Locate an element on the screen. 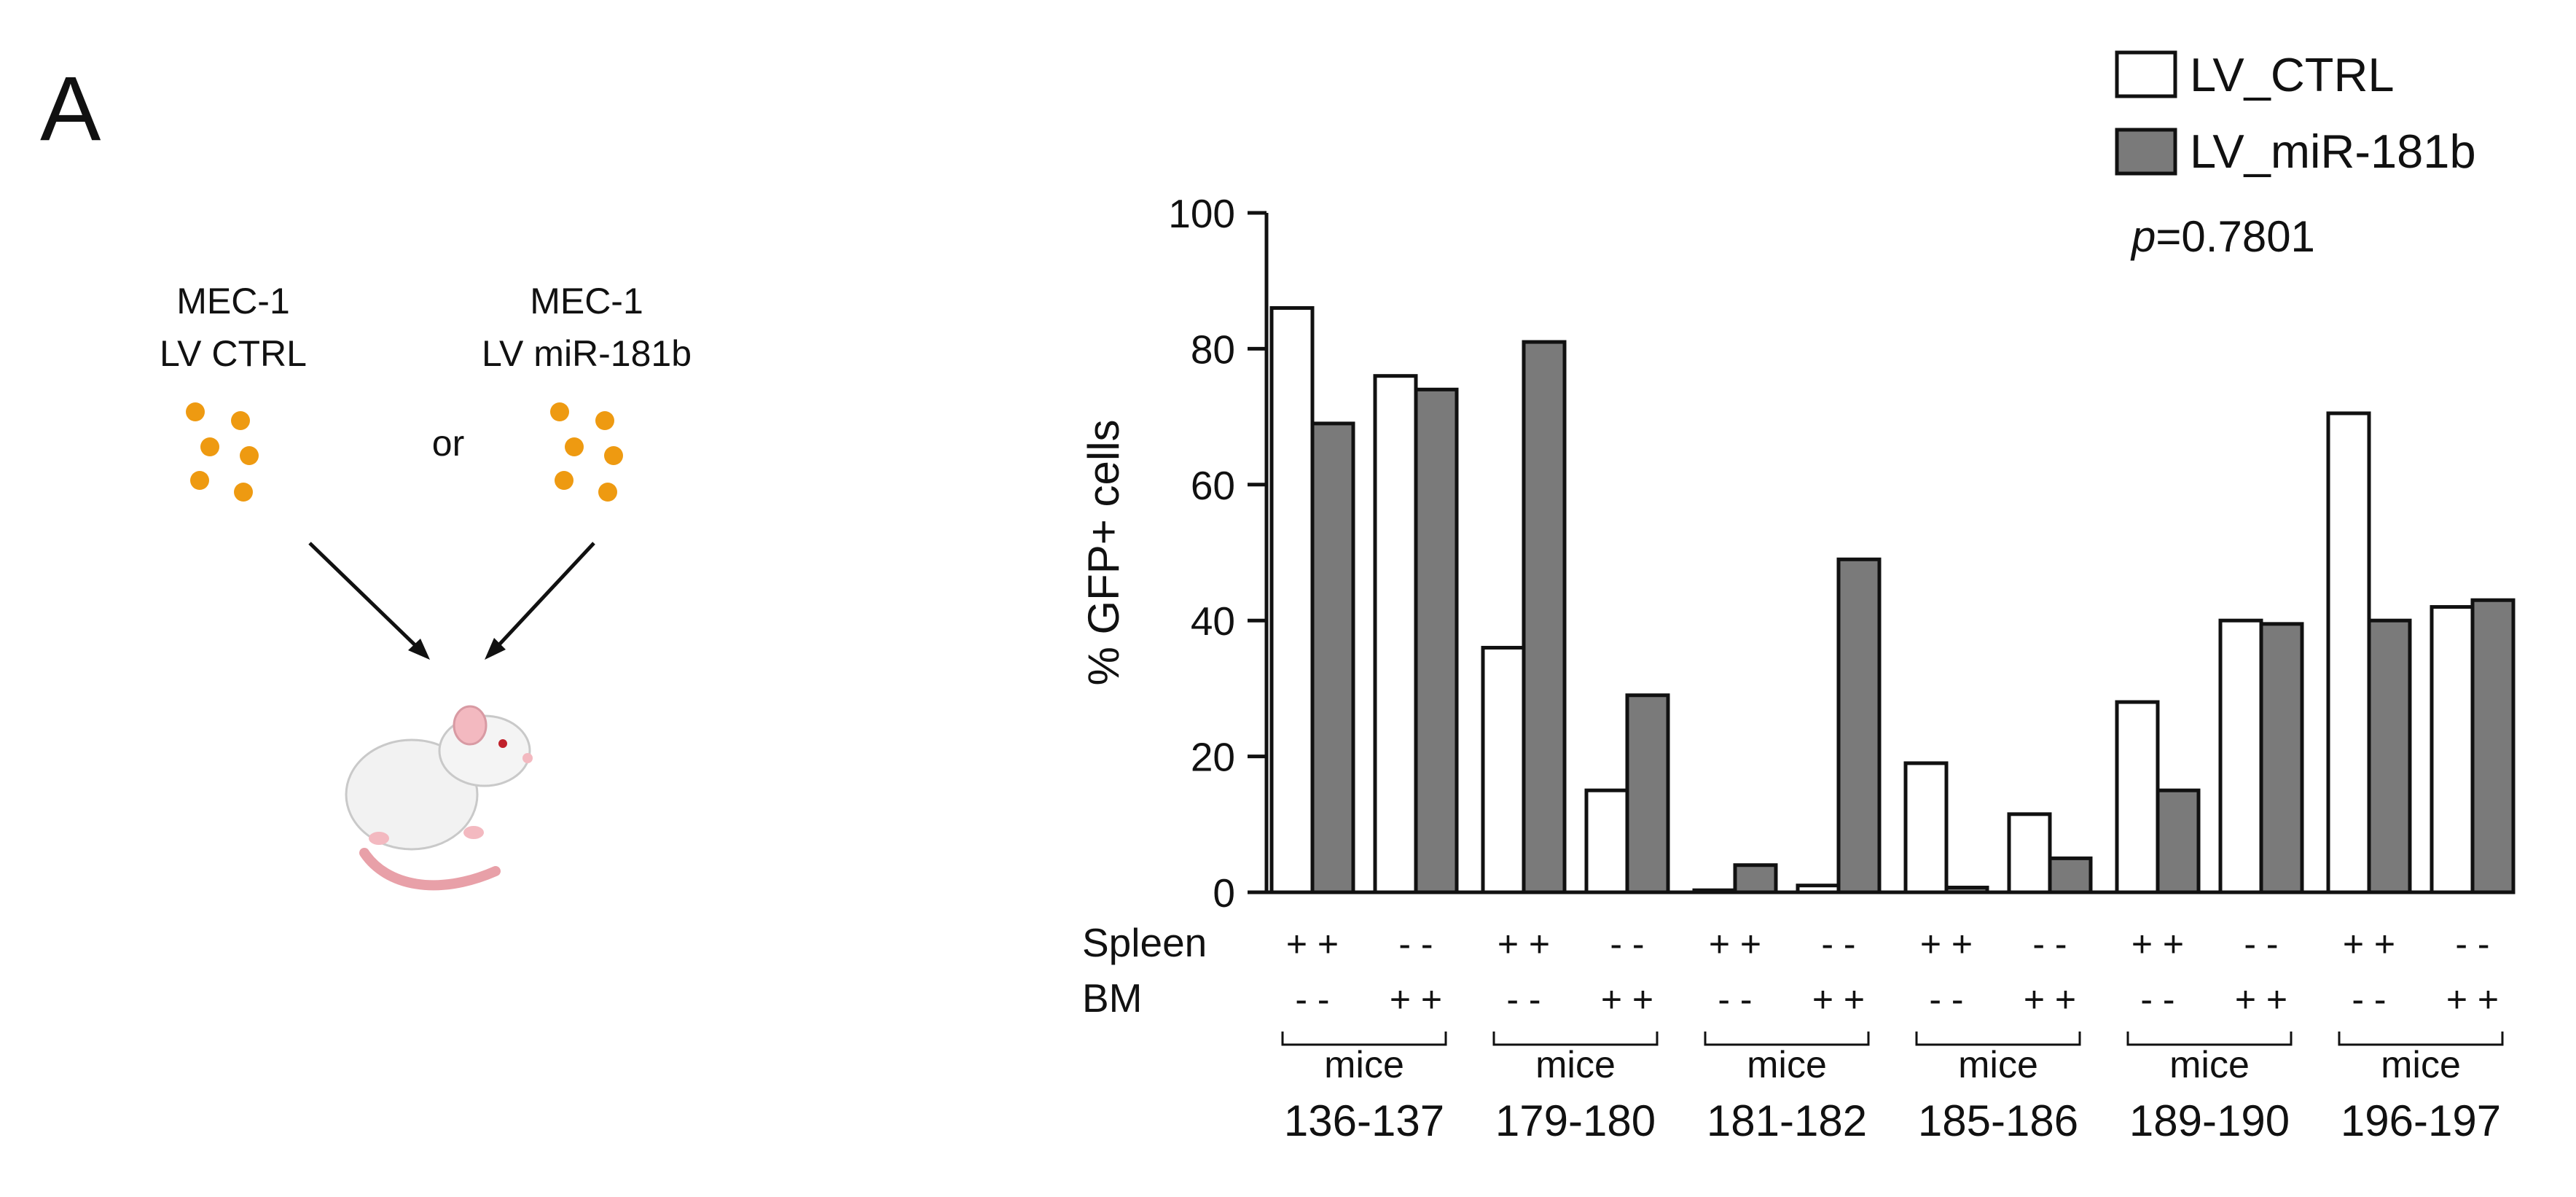 The height and width of the screenshot is (1197, 2576). left-label-line2: LV CTRL is located at coordinates (233, 353).